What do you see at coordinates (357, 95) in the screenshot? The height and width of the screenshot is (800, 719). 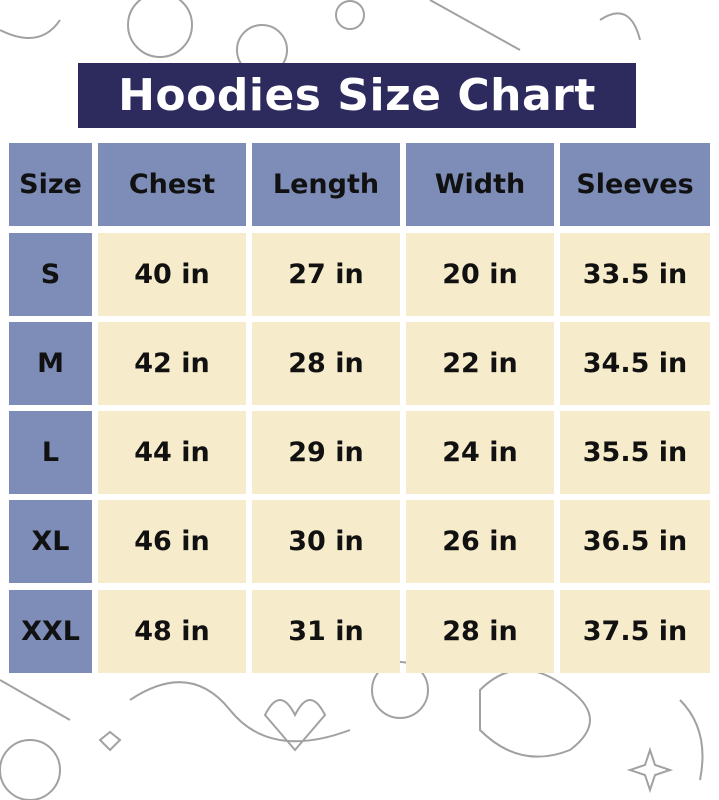 I see `page-title: Hoodies Size Chart` at bounding box center [357, 95].